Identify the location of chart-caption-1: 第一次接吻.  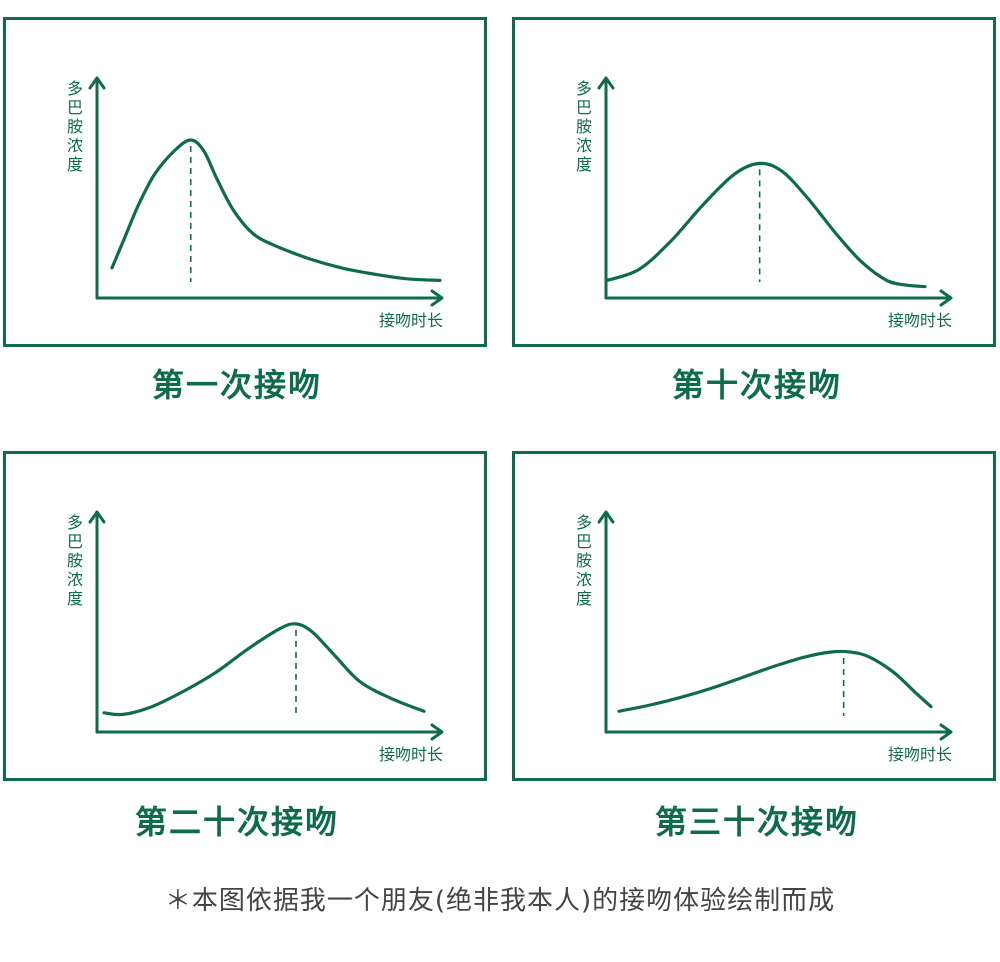
(237, 385).